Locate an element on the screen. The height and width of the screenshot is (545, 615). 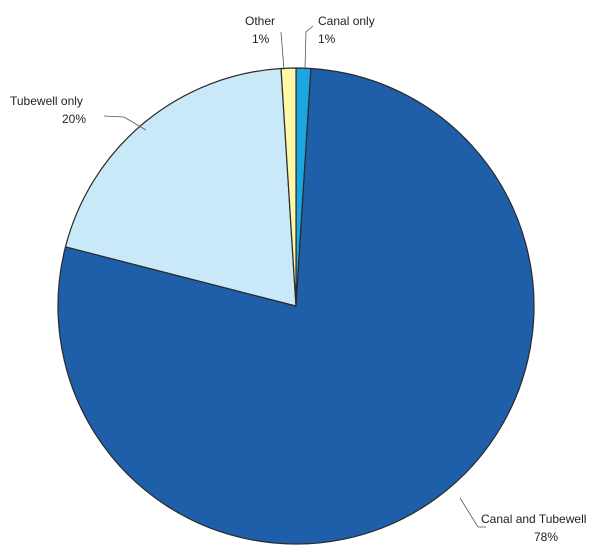
value-label: 20% is located at coordinates (74, 119).